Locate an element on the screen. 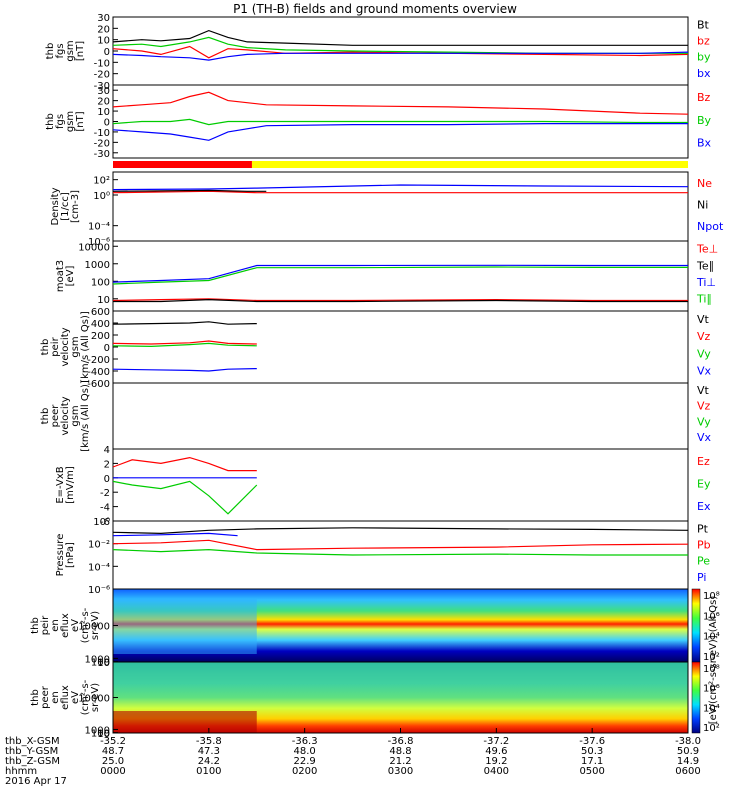 The height and width of the screenshot is (800, 750). y-tick-label: 10² is located at coordinates (101, 181).